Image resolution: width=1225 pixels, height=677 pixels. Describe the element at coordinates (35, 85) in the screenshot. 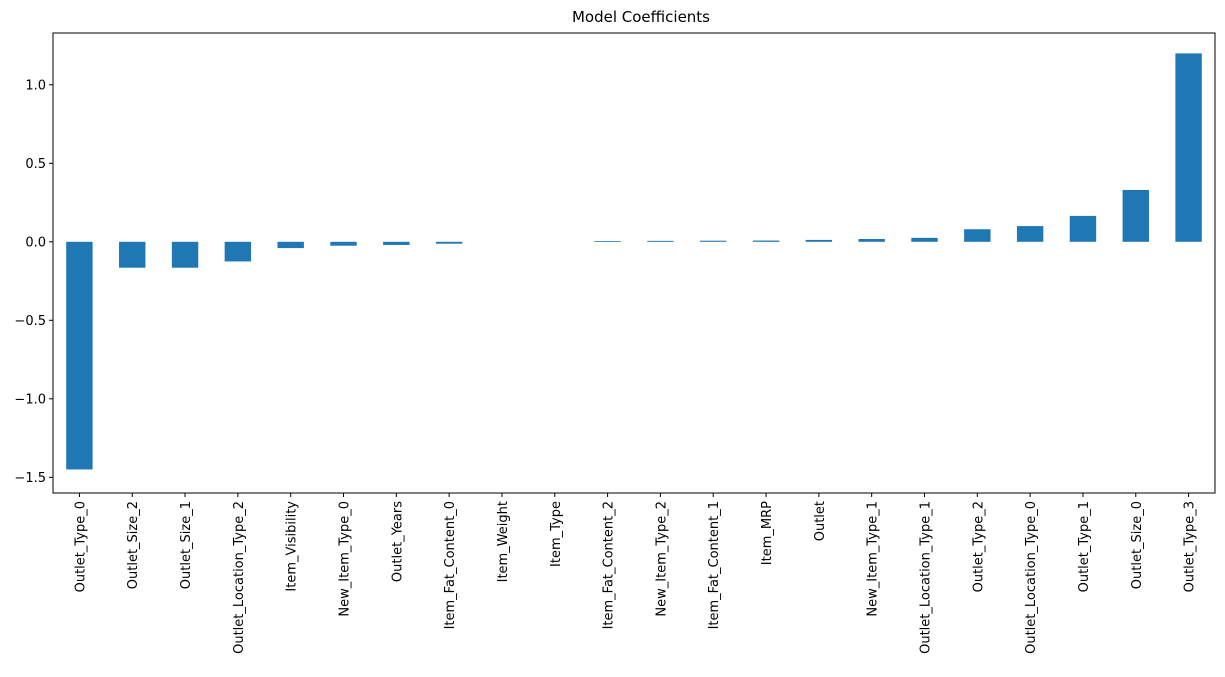

I see `y-tick-label: 1.0` at that location.